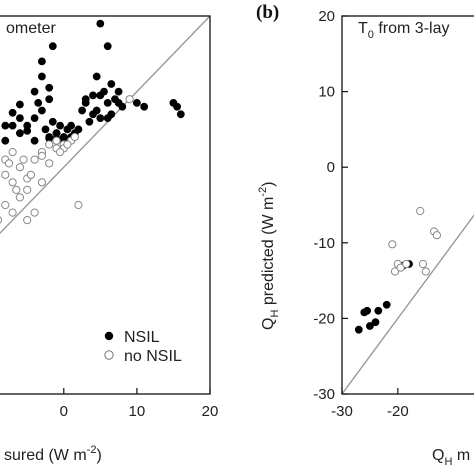 The image size is (474, 474). Describe the element at coordinates (383, 297) in the screenshot. I see `panel-b-series-nsil` at that location.